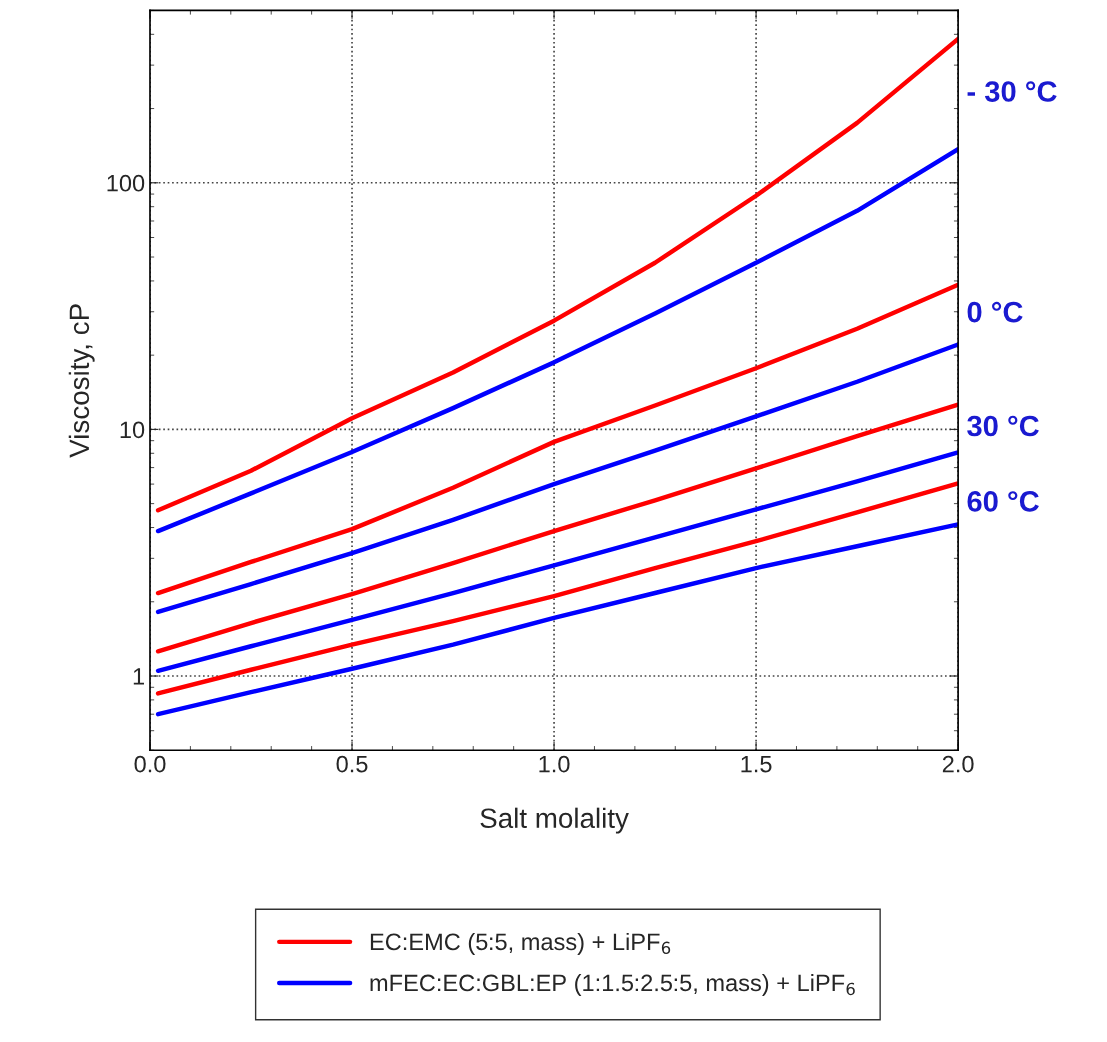 This screenshot has width=1107, height=1042. I want to click on y-tick-label: 100, so click(126, 183).